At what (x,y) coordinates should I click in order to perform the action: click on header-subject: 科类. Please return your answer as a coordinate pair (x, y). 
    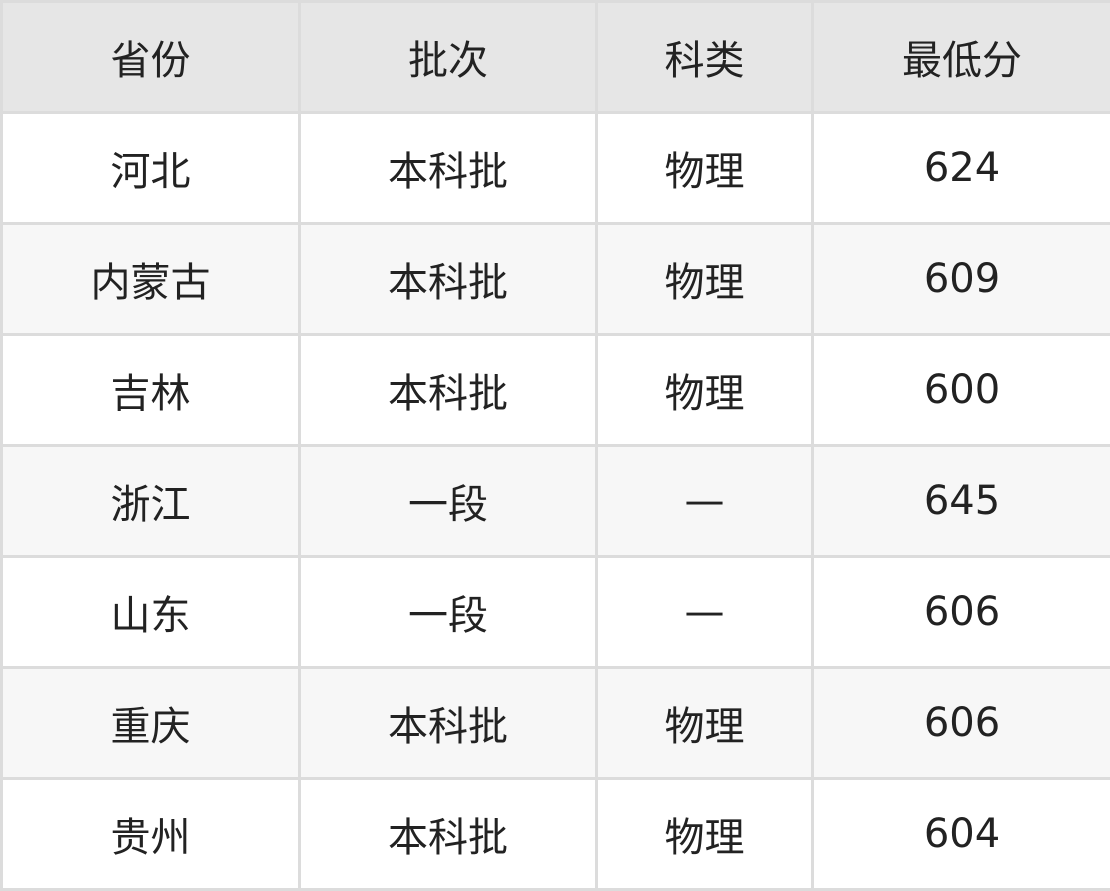
    Looking at the image, I should click on (704, 57).